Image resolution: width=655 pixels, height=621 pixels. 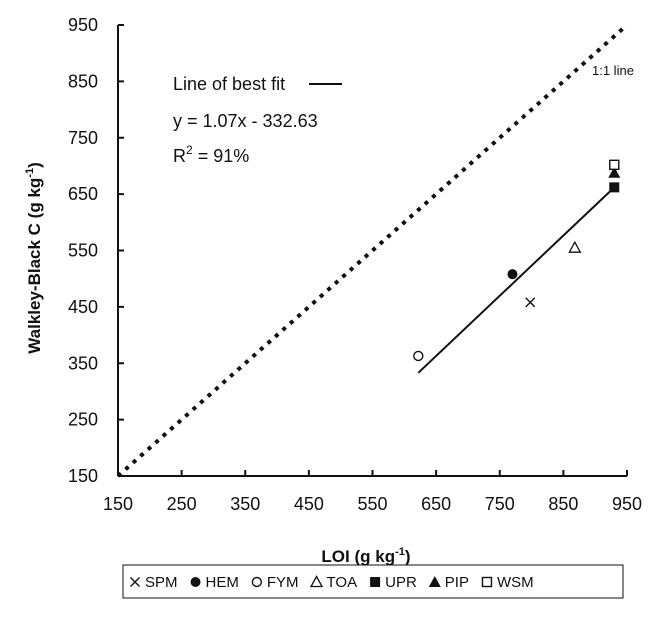 I want to click on best-fit-label: Line of best fit, so click(x=229, y=84).